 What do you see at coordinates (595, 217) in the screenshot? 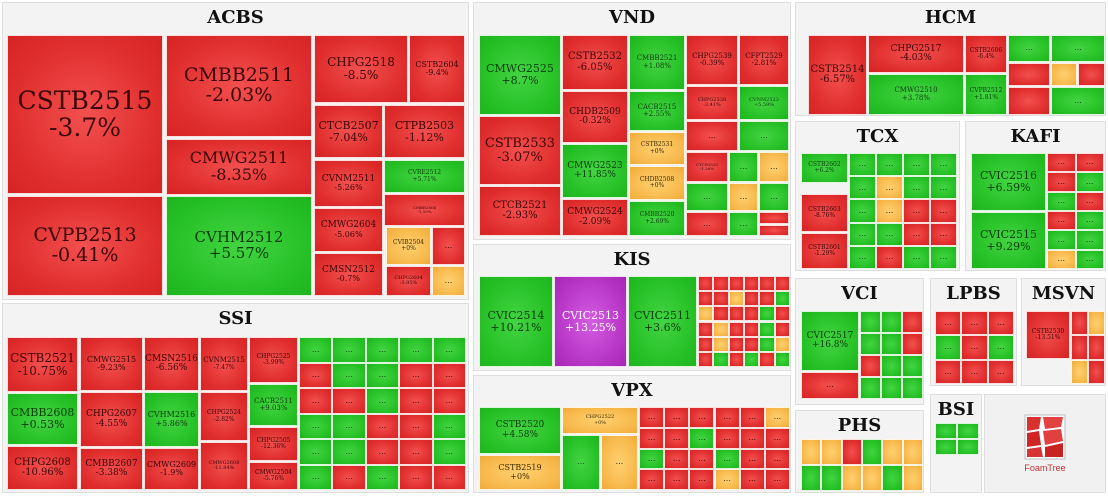
I see `tile-cmwg2524: CMWG2524 -2.09%` at bounding box center [595, 217].